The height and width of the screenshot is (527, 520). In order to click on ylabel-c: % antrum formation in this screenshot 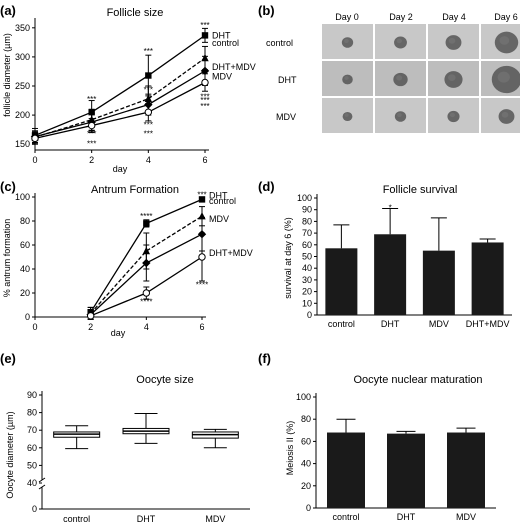, I will do `click(7, 258)`.